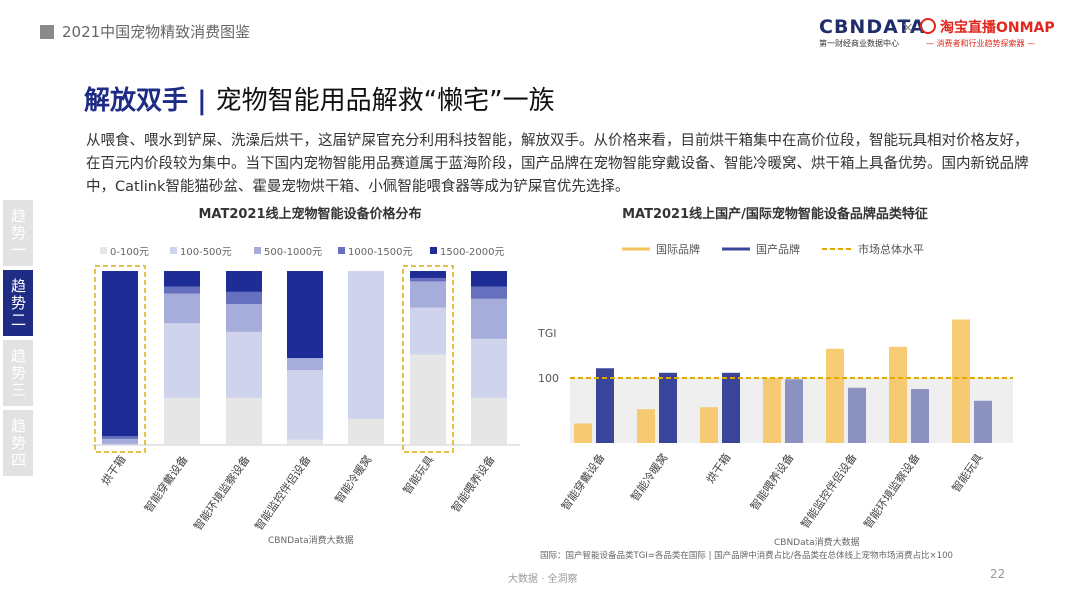 This screenshot has width=1080, height=595. What do you see at coordinates (872, 27) in the screenshot?
I see `cbndata-logo: CBNDATA` at bounding box center [872, 27].